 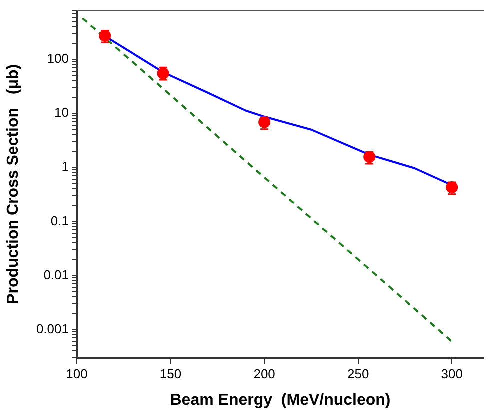 What do you see at coordinates (13, 184) in the screenshot?
I see `y-axis-title: Production Cross Section (μb)` at bounding box center [13, 184].